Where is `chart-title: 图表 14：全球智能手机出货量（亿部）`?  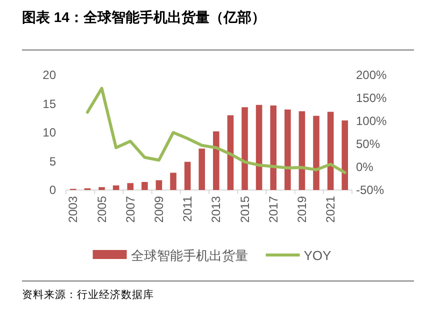
chart-title: 图表 14：全球智能手机出货量（亿部） is located at coordinates (144, 17).